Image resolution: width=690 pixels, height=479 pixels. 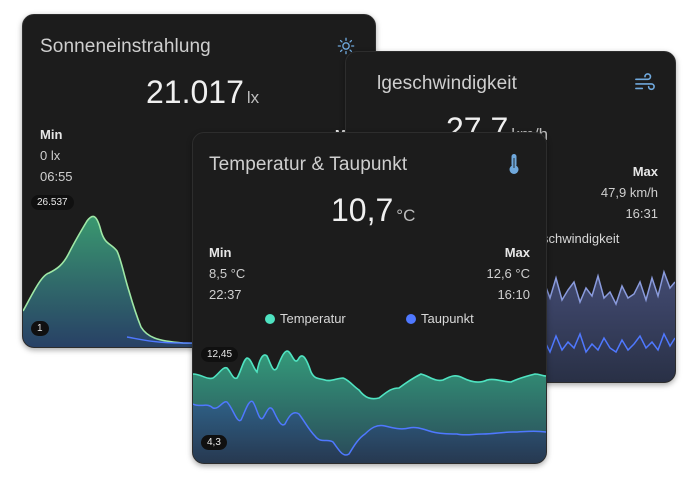 I want to click on value-number: 10,7, so click(x=362, y=210).